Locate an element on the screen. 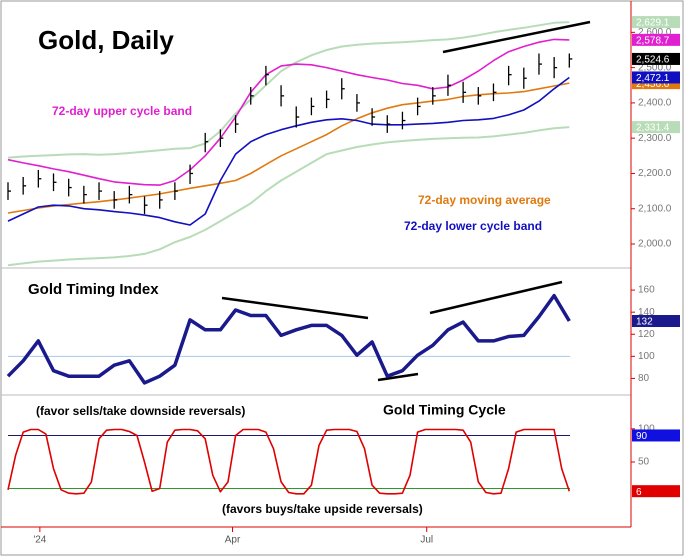  y-tick-label: 2,100.0 is located at coordinates (655, 208).